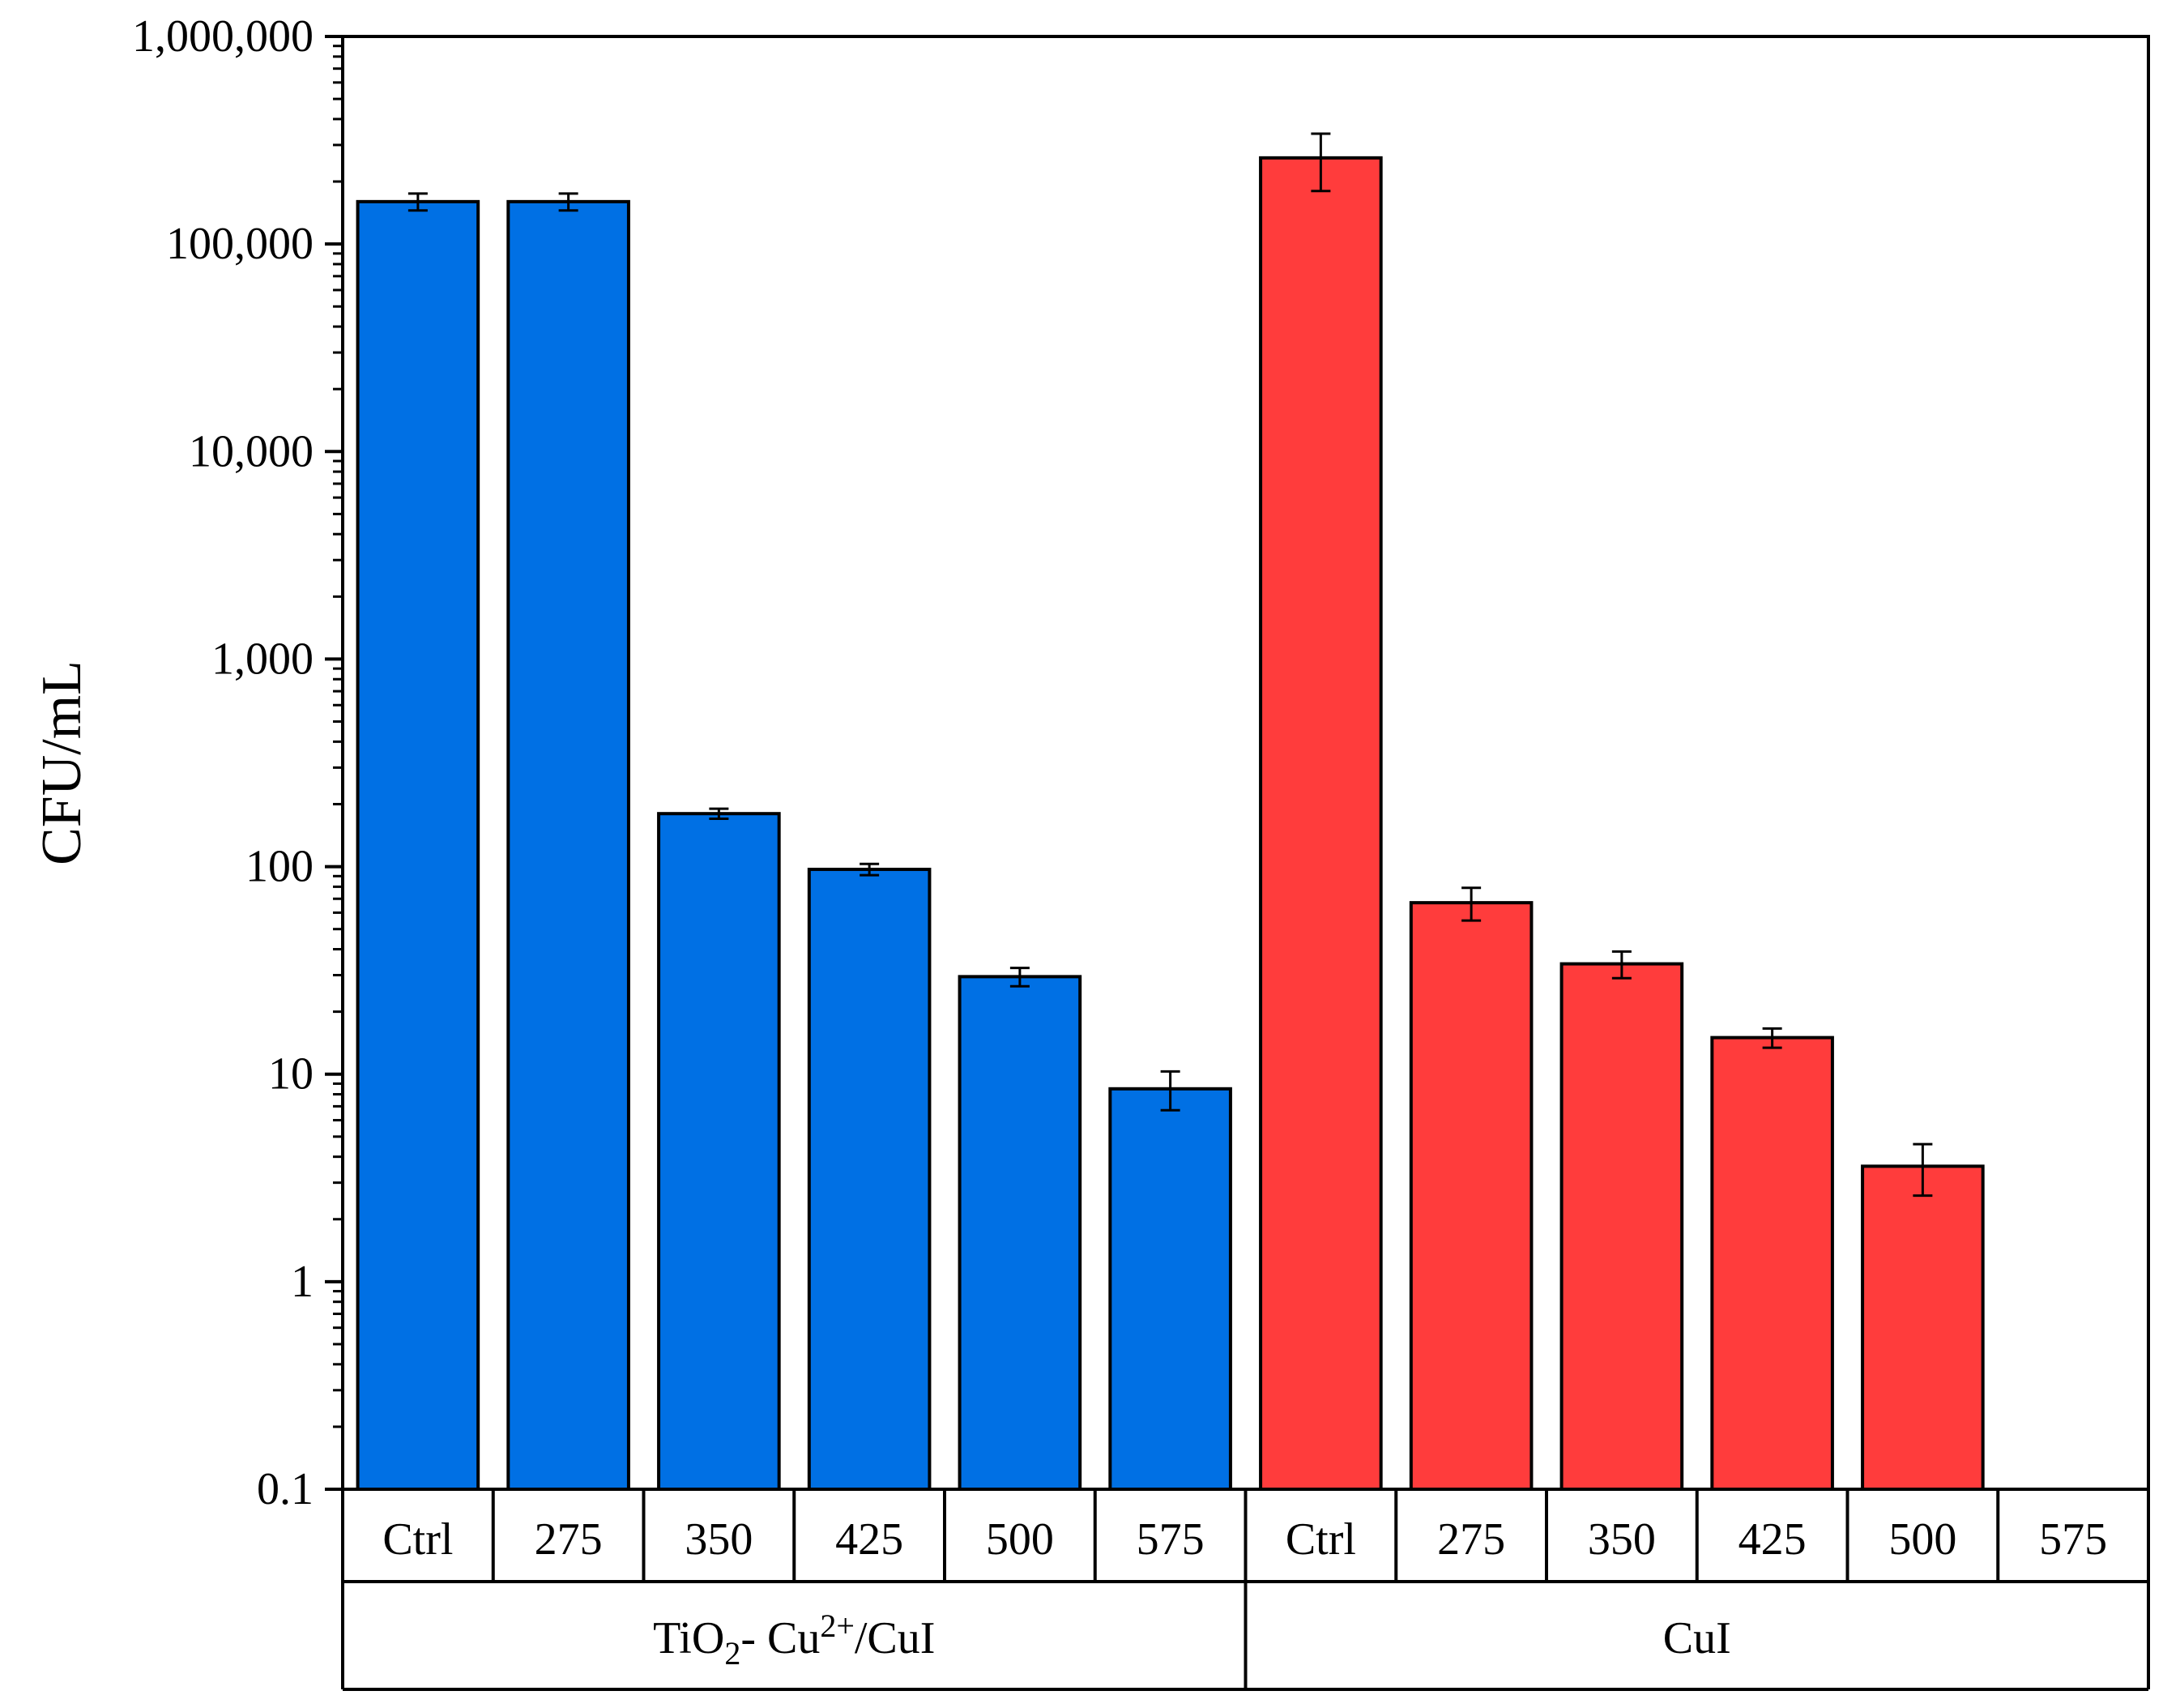 The image size is (2163, 1708). What do you see at coordinates (223, 37) in the screenshot?
I see `y-tick-label: 1,000,000` at bounding box center [223, 37].